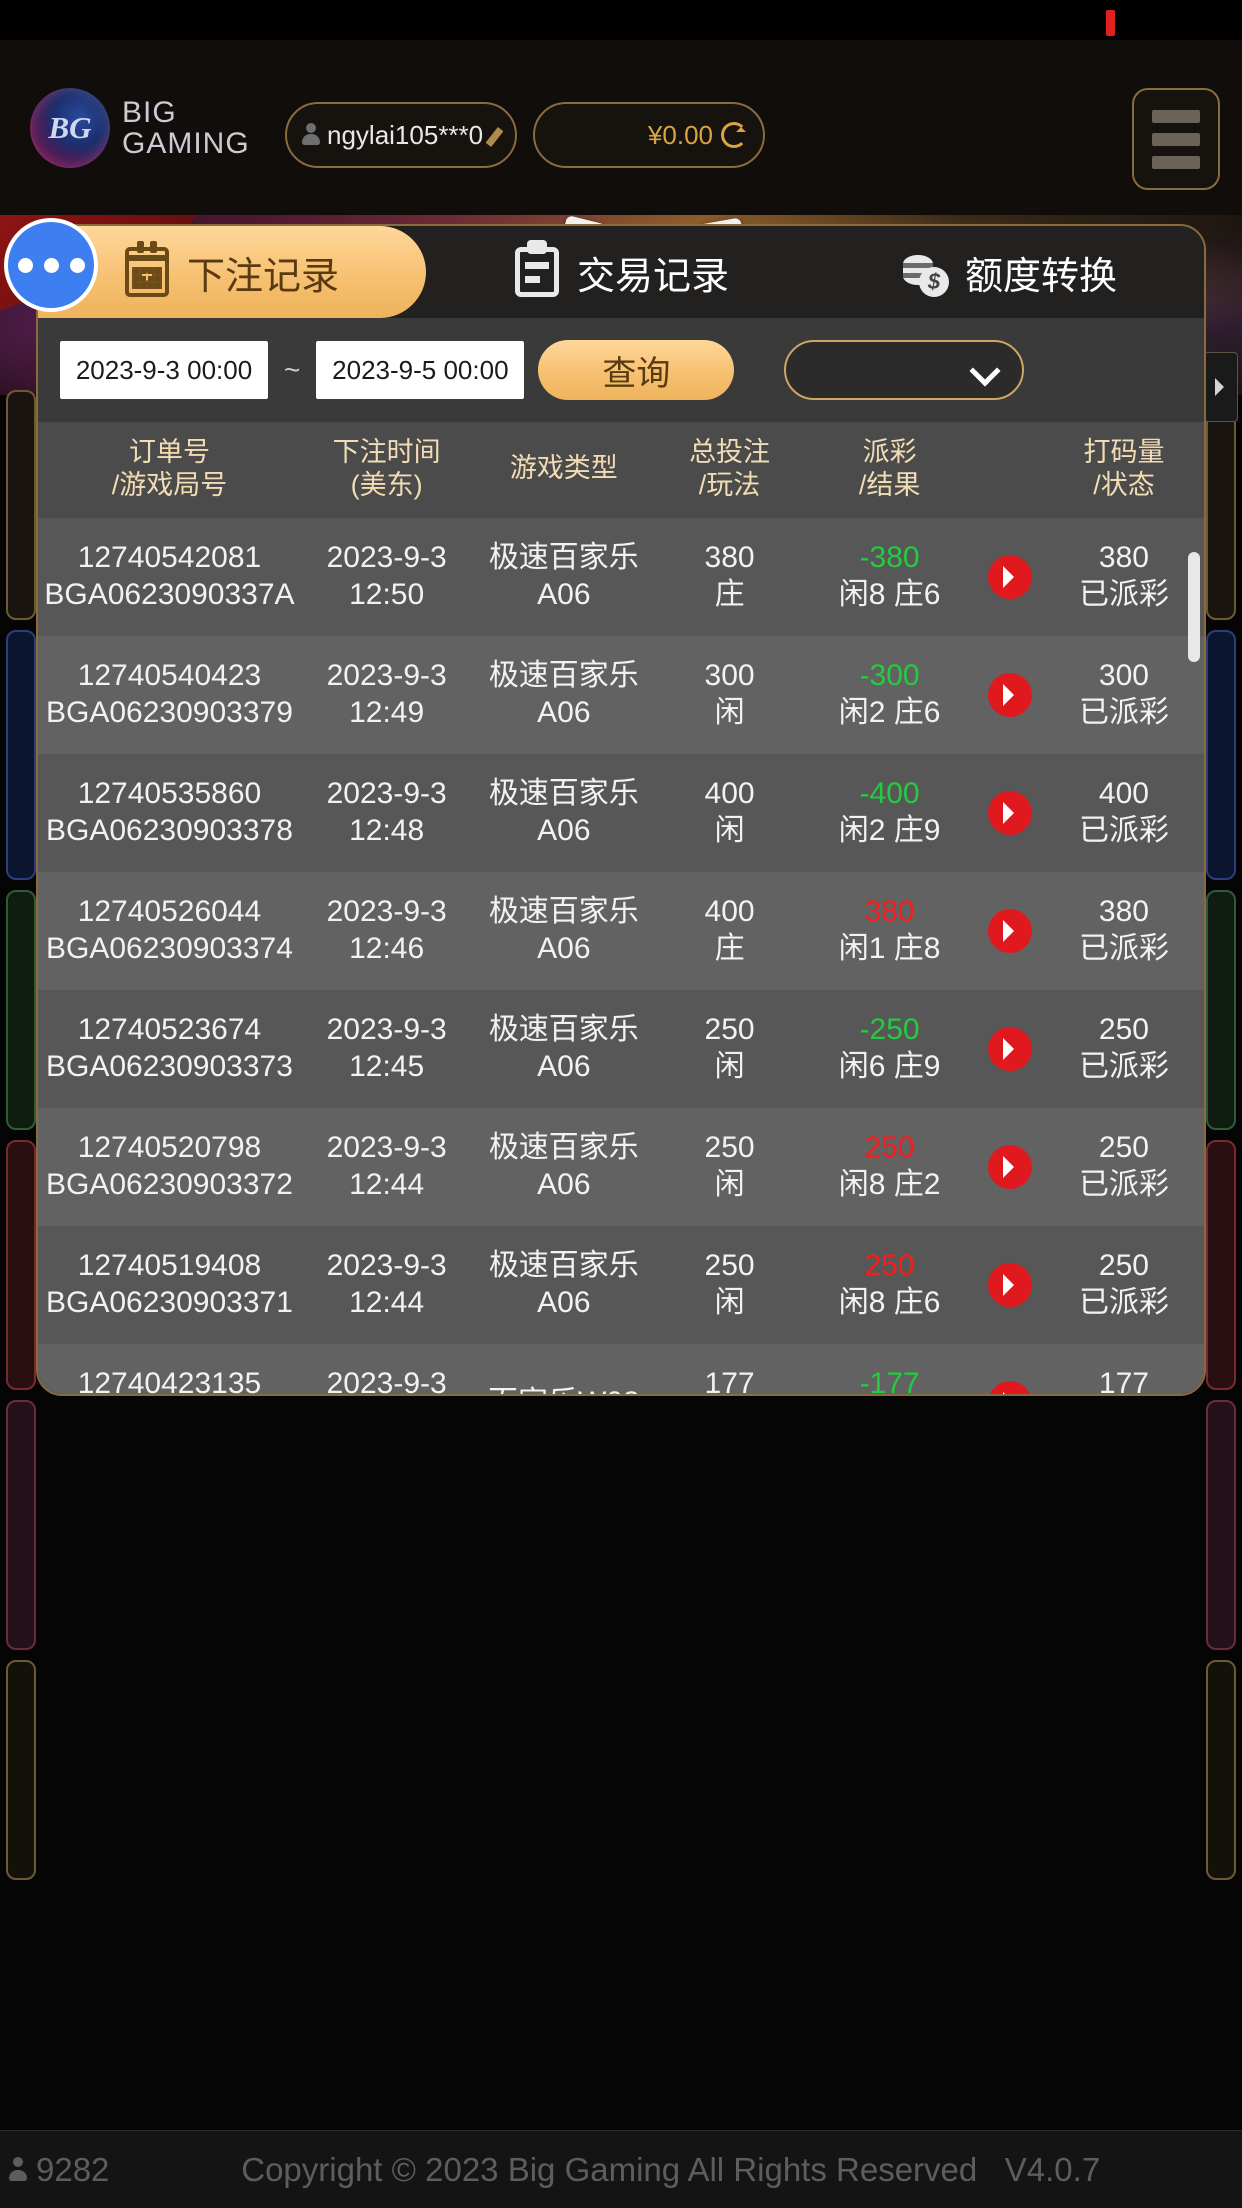 This screenshot has height=2208, width=1242. What do you see at coordinates (729, 484) in the screenshot?
I see `col-sub: /玩法` at bounding box center [729, 484].